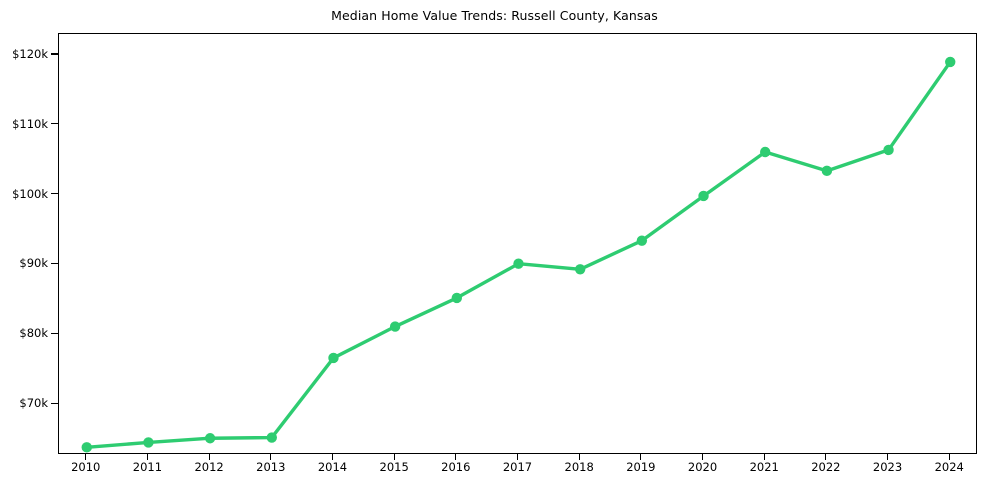  I want to click on x-axis-tick-label: 2010, so click(86, 467).